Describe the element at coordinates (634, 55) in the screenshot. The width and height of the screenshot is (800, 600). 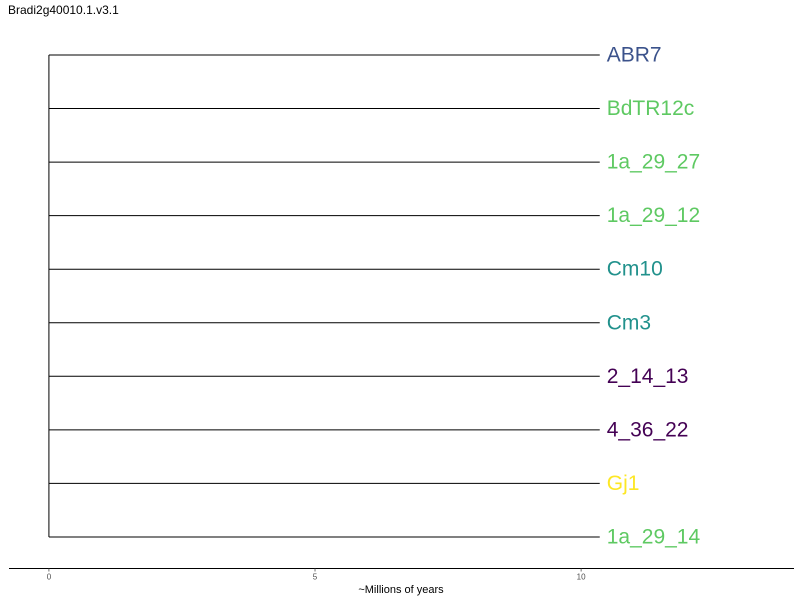
I see `tip-label: ABR7` at that location.